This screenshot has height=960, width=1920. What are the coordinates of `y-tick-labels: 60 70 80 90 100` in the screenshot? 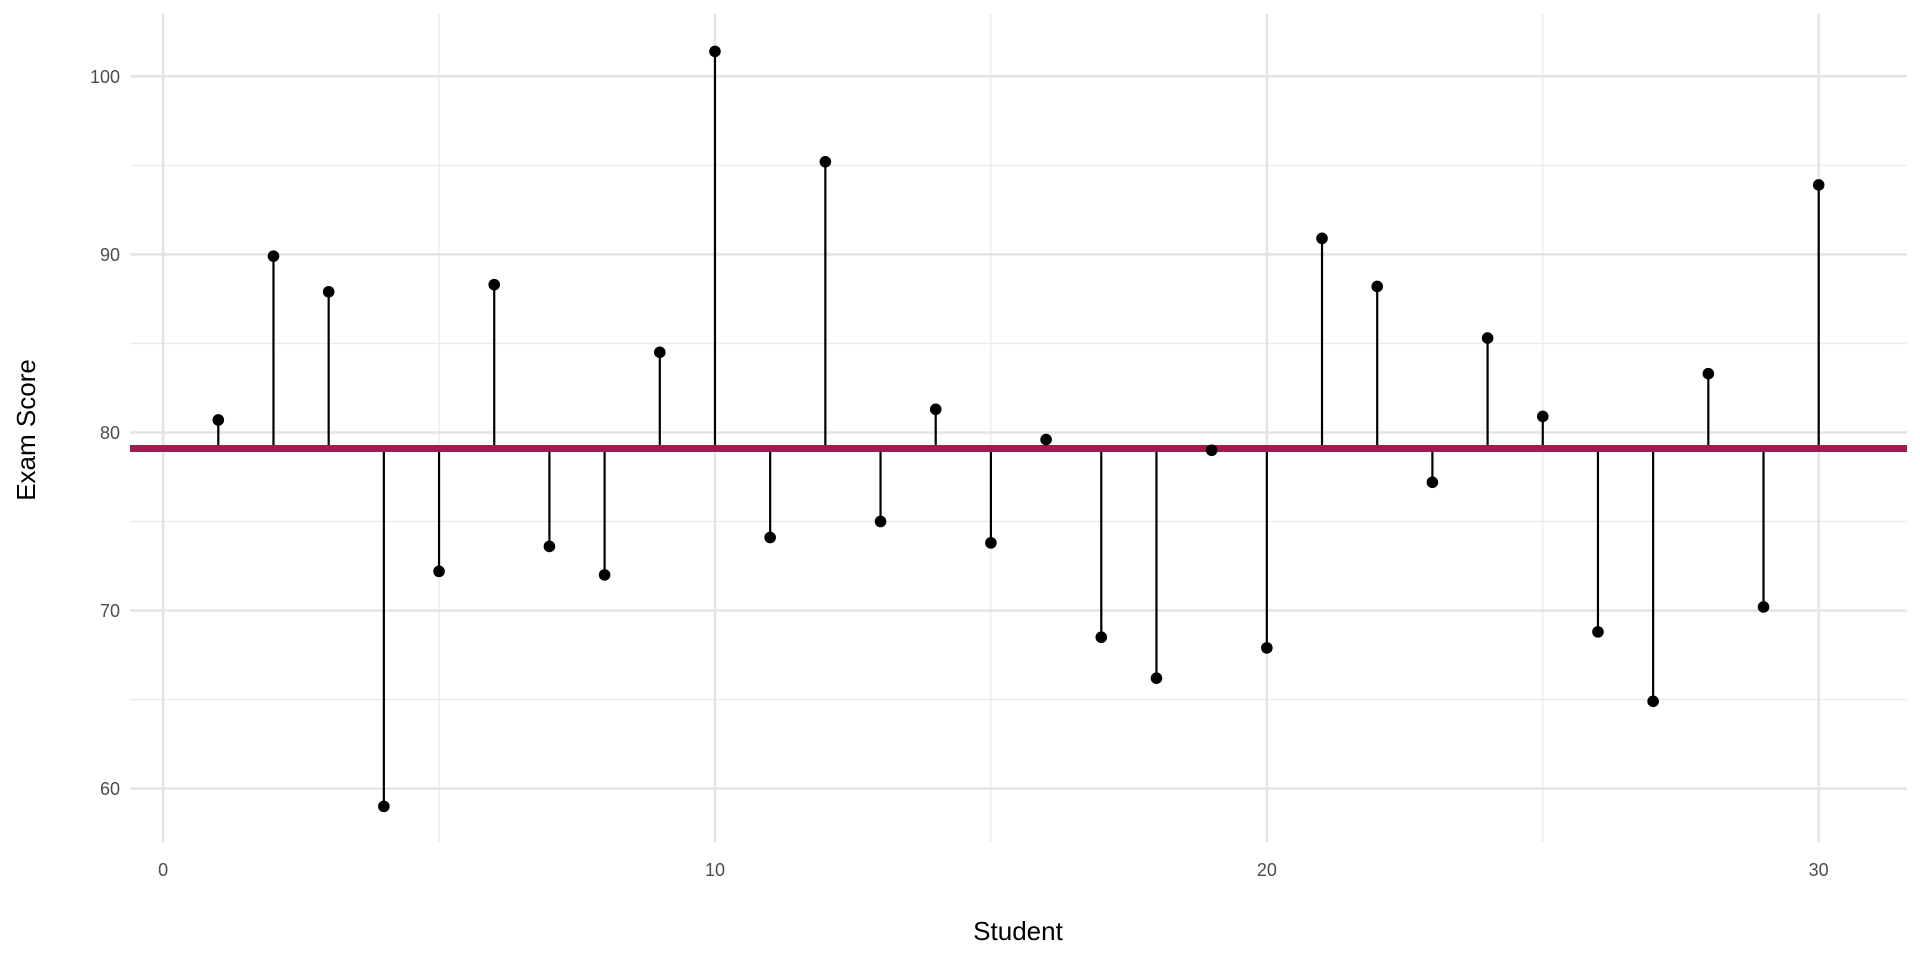 It's located at (105, 433).